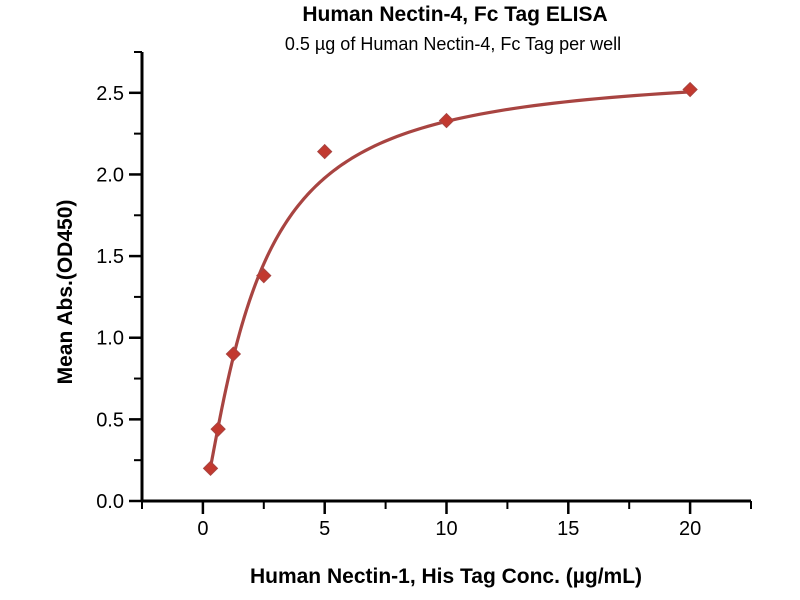  I want to click on y-tick-label: 0.0, so click(110, 502).